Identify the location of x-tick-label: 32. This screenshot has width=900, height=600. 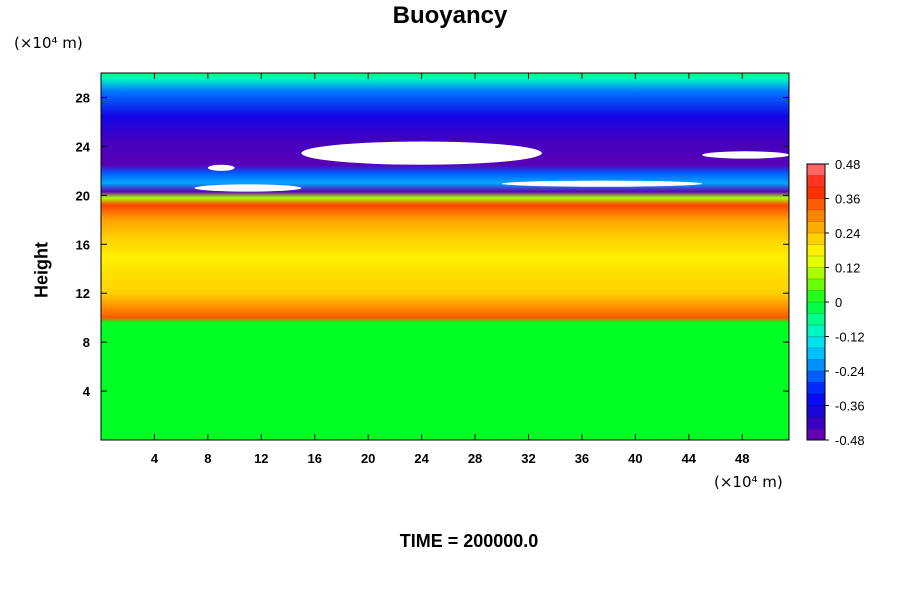
(528, 458).